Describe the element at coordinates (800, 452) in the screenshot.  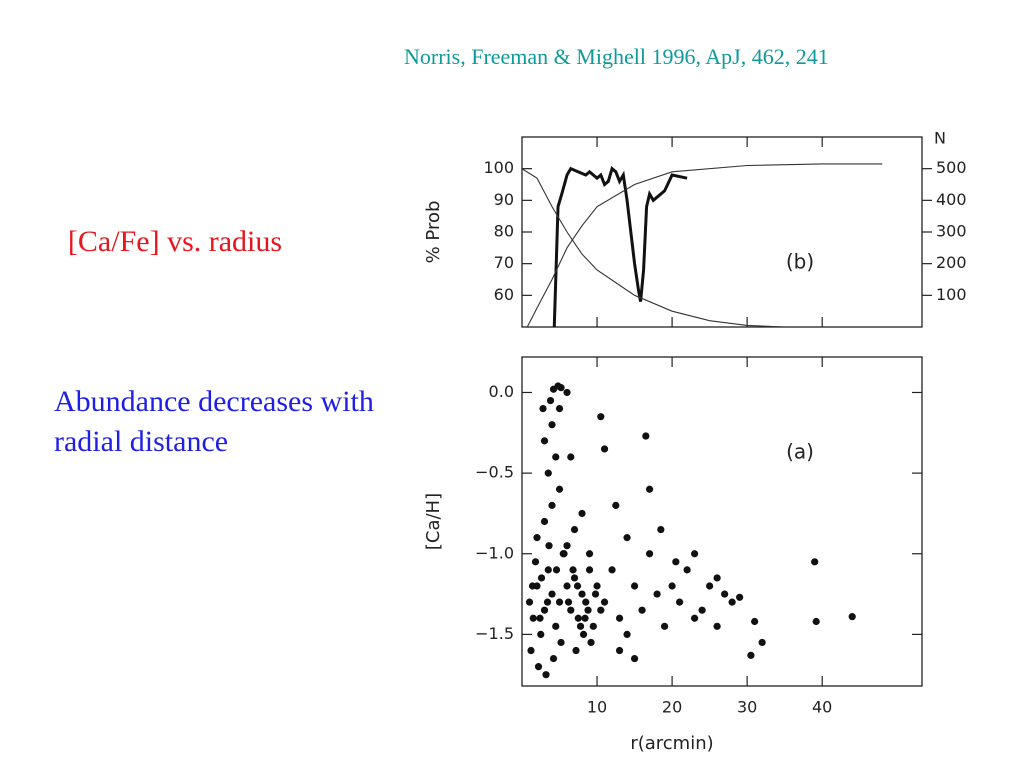
I see `panel-label: (a)` at that location.